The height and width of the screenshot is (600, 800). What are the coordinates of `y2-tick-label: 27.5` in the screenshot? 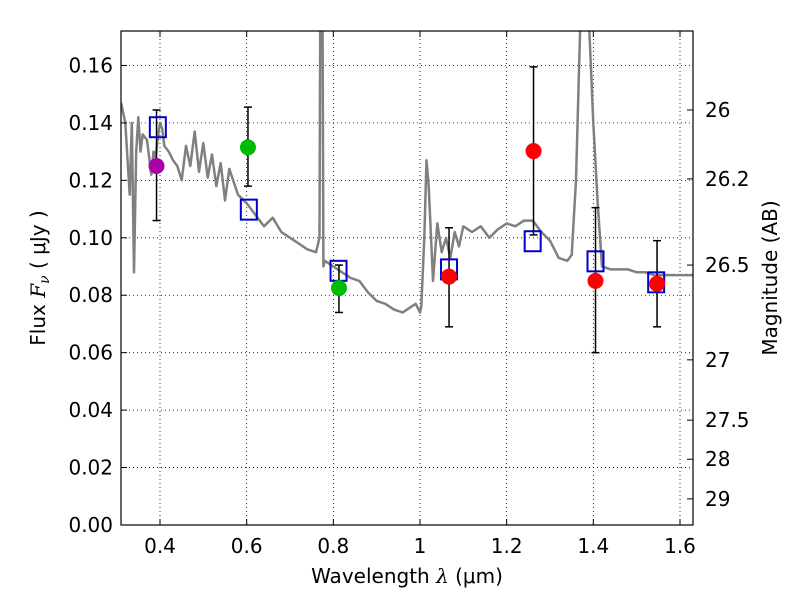 It's located at (727, 420).